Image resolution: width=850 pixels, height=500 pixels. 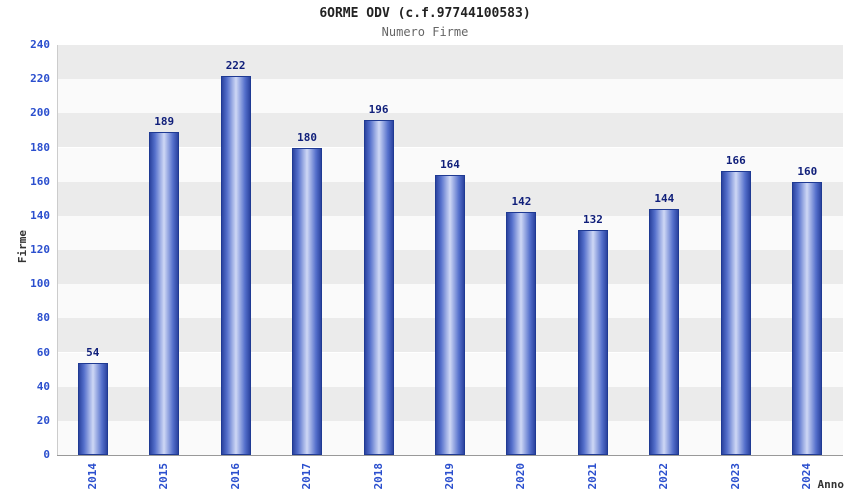 I want to click on bar-value-label: 160, so click(x=807, y=171).